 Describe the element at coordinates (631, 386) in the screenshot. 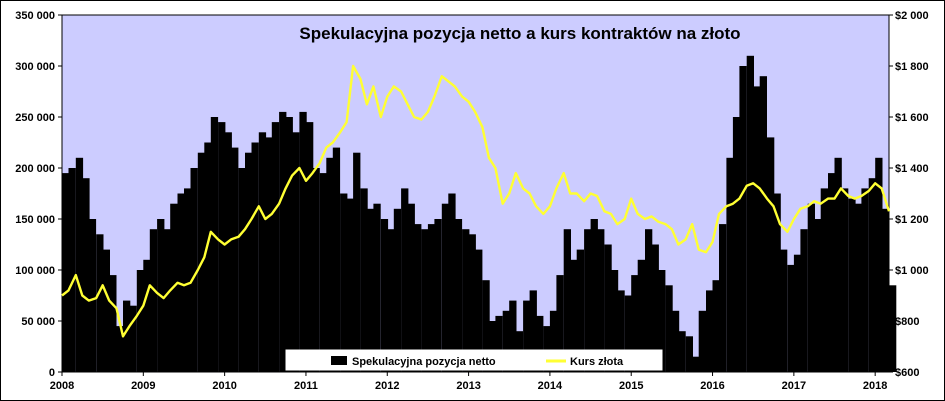

I see `x-tick-label: 2015` at that location.